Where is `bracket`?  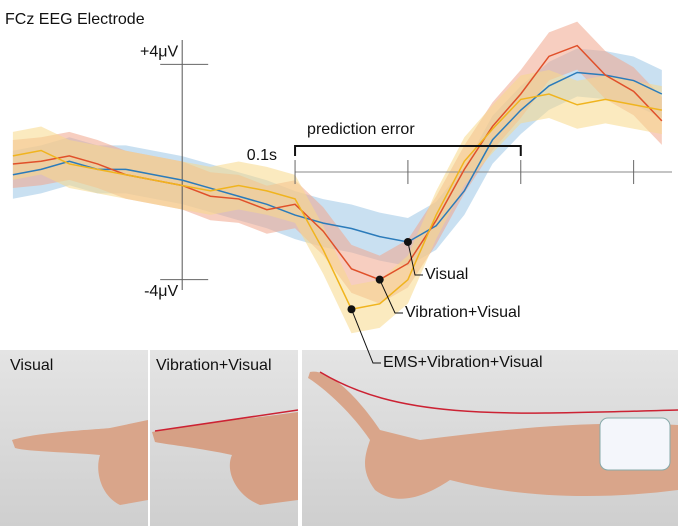
bracket is located at coordinates (408, 150).